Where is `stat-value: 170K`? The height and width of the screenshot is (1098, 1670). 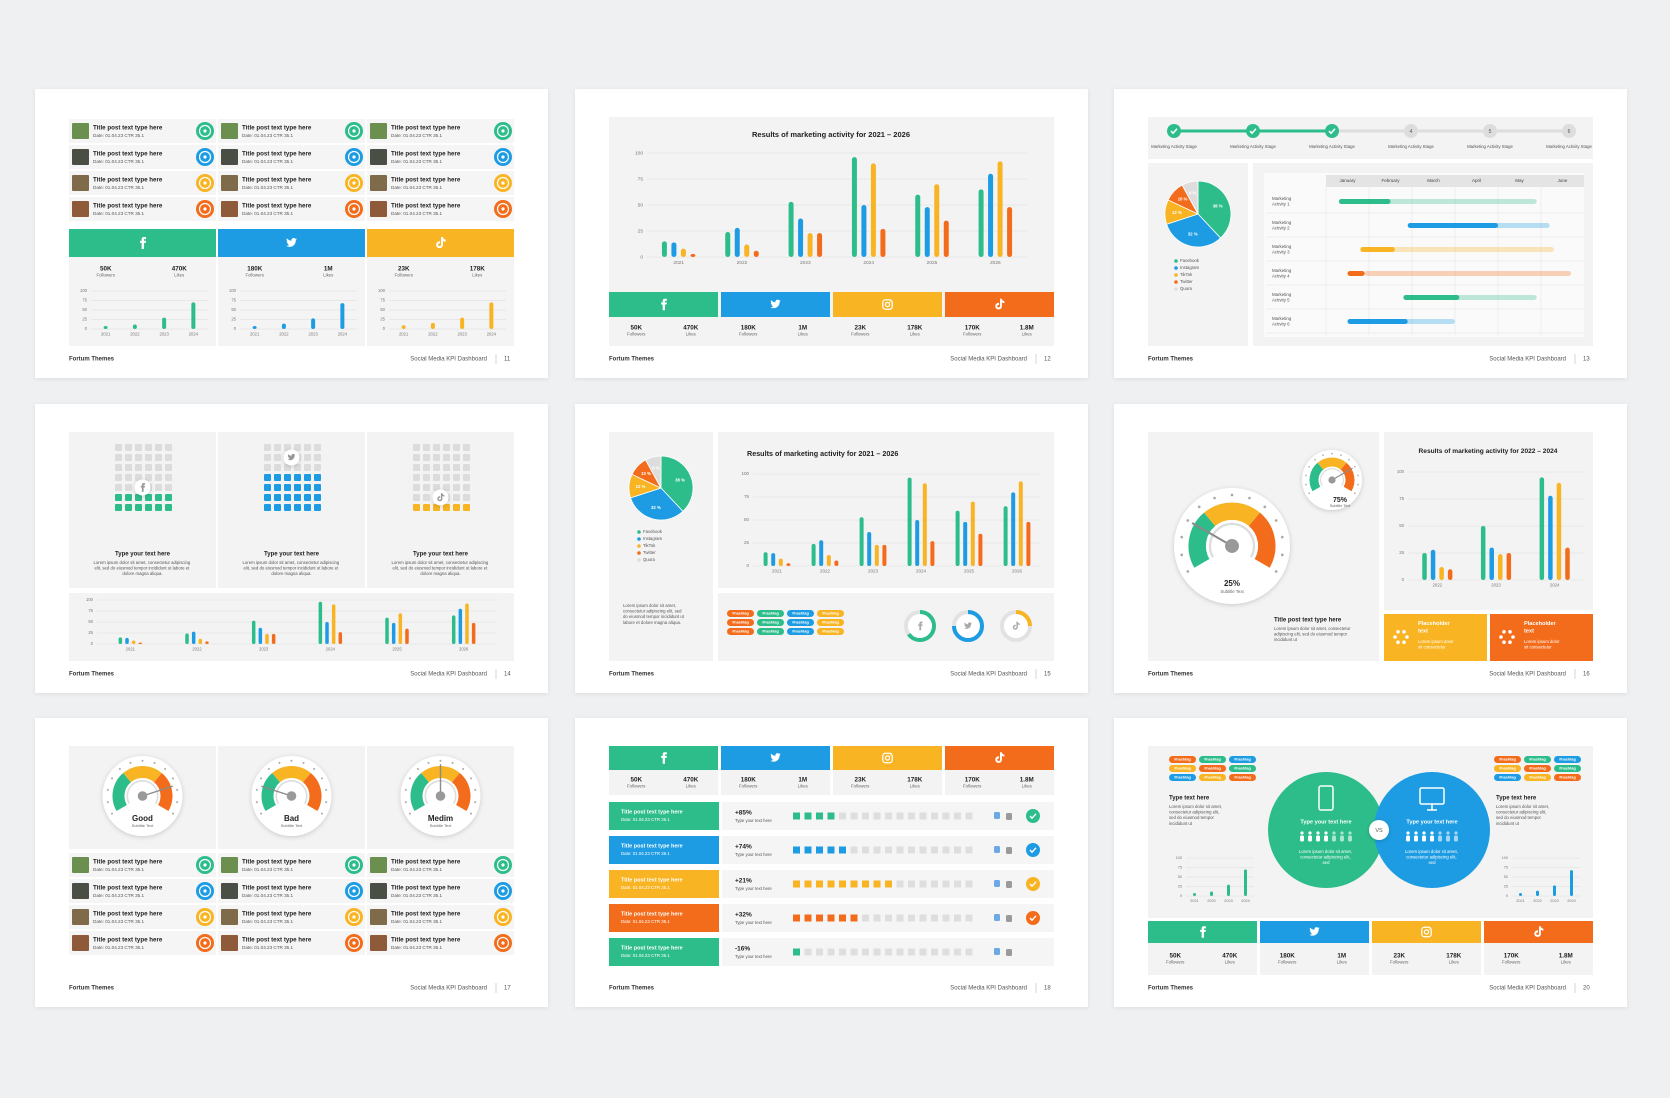
stat-value: 170K is located at coordinates (973, 327).